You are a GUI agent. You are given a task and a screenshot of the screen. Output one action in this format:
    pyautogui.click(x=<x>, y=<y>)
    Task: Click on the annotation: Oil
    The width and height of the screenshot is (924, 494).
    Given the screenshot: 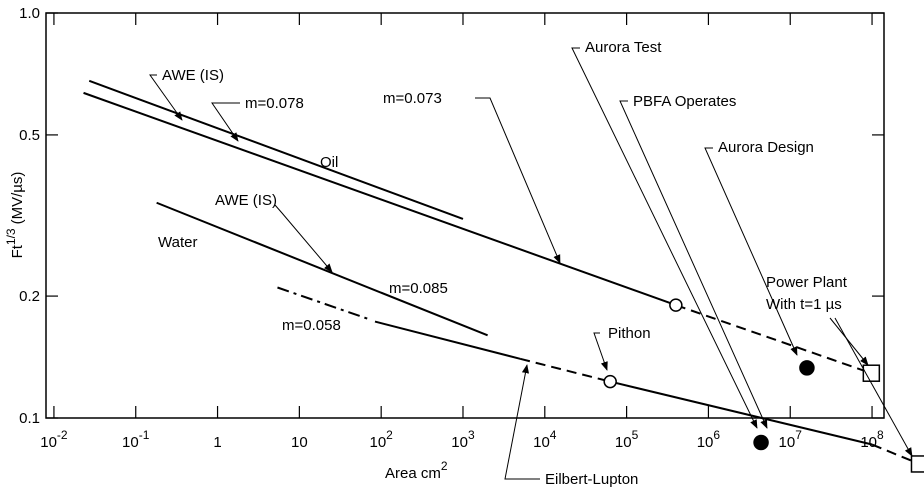 What is the action you would take?
    pyautogui.click(x=329, y=162)
    